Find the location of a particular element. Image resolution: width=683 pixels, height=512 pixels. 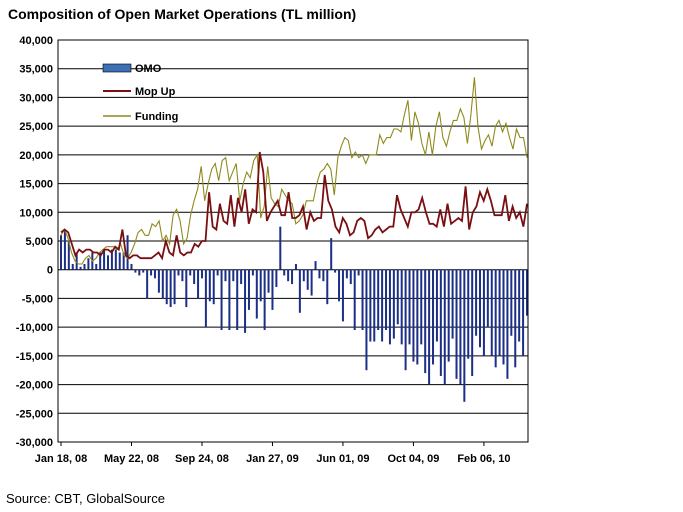

y-tick-label: 5,000 is located at coordinates (39, 242).